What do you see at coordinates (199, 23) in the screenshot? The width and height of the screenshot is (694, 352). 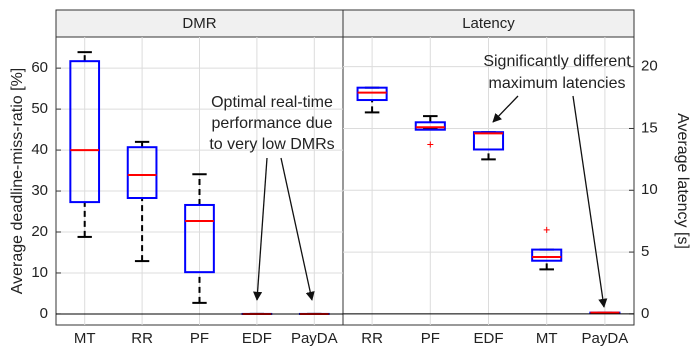 I see `panel-title: DMR` at bounding box center [199, 23].